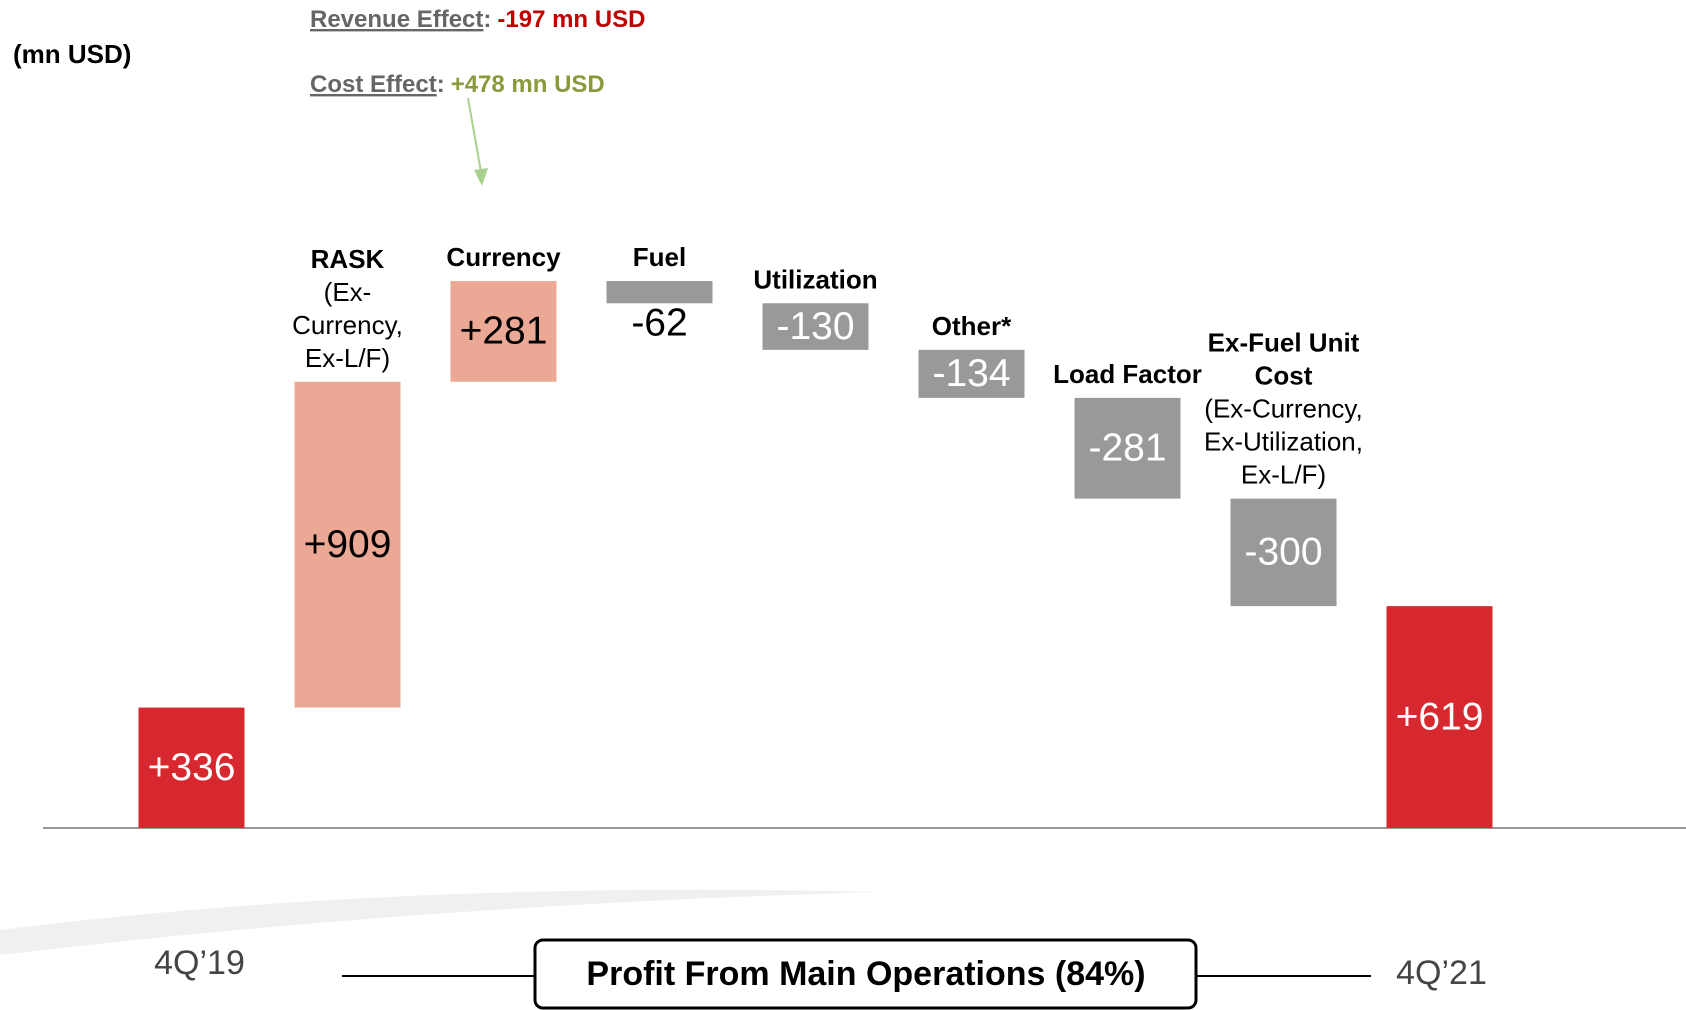 This screenshot has width=1686, height=1010. What do you see at coordinates (199, 963) in the screenshot?
I see `category-label: 4Q’19` at bounding box center [199, 963].